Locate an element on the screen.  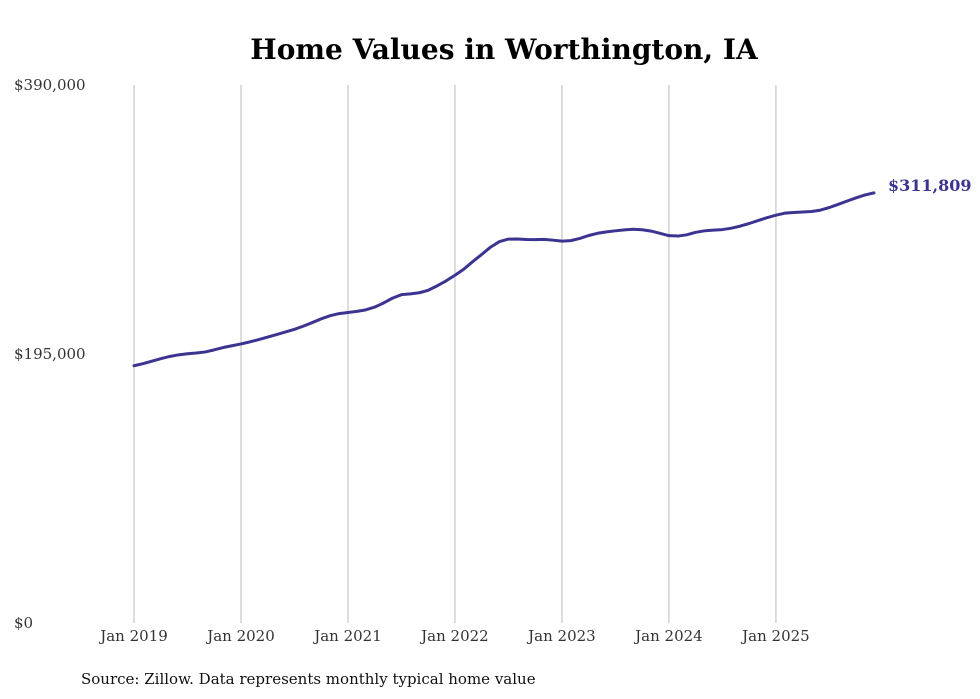
y-tick-label-2: $390,000 is located at coordinates (50, 85).